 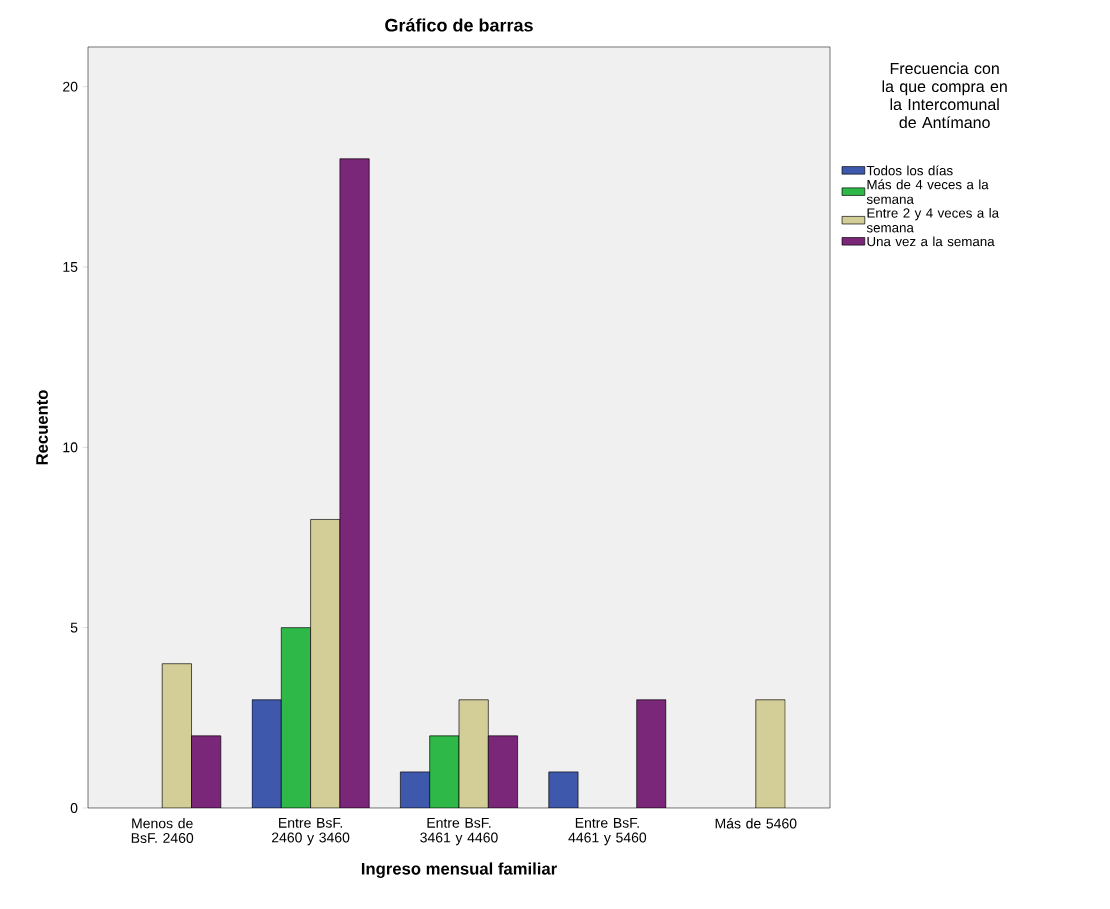 What do you see at coordinates (459, 832) in the screenshot?
I see `x-tick-label: Entre BsF. 3461 y 4460` at bounding box center [459, 832].